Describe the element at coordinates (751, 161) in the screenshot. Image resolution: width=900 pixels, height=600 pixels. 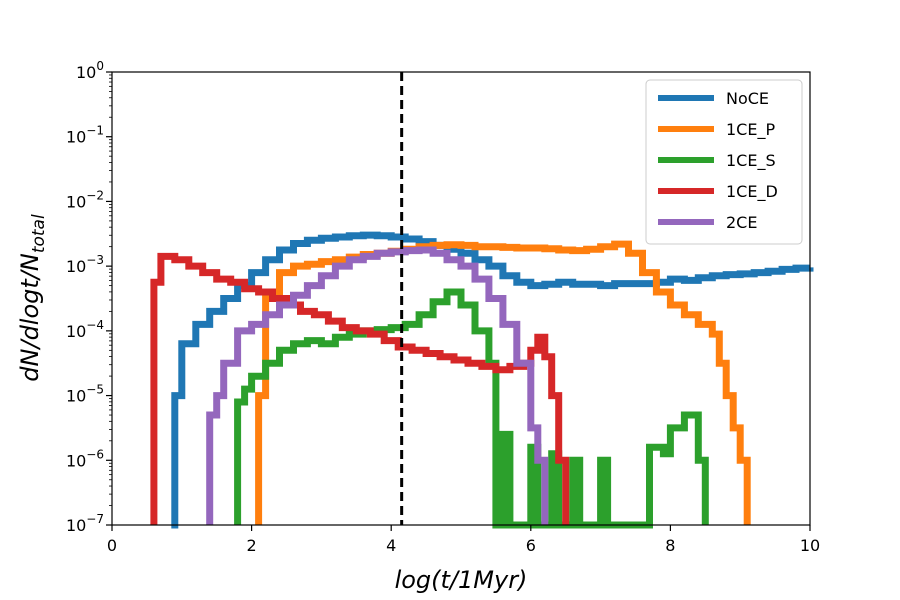
I see `legend-label-1ce-s: 1CE_S` at that location.